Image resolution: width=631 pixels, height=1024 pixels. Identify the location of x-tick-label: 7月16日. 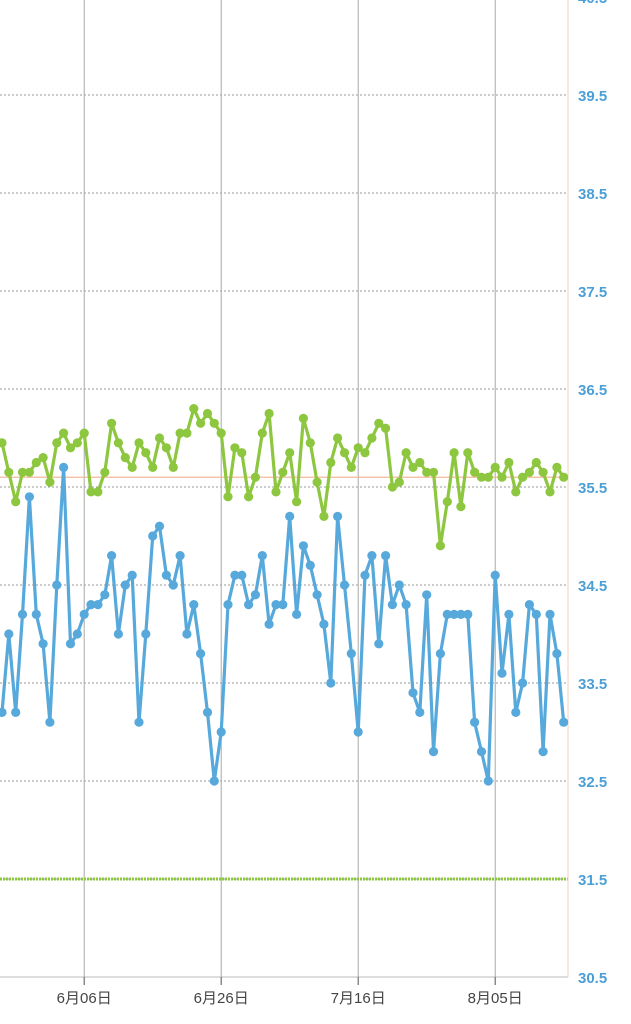
(358, 998).